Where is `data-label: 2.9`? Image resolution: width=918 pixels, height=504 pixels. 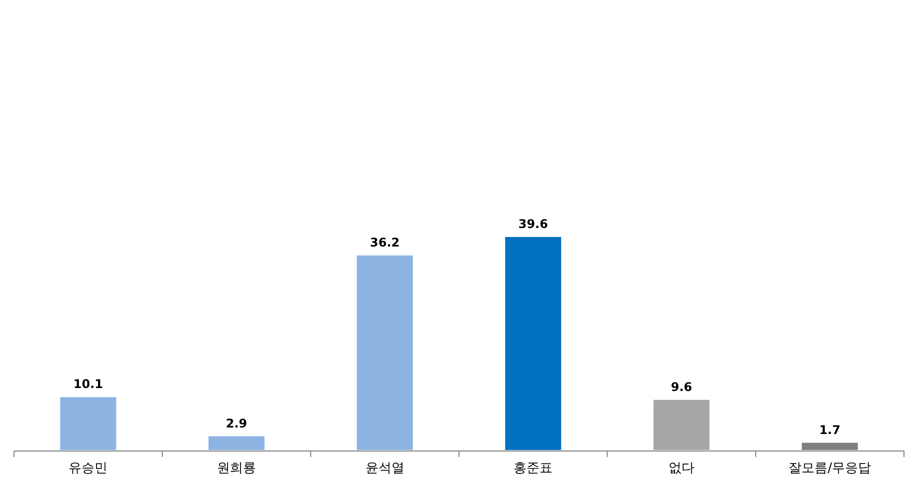
data-label: 2.9 is located at coordinates (237, 423).